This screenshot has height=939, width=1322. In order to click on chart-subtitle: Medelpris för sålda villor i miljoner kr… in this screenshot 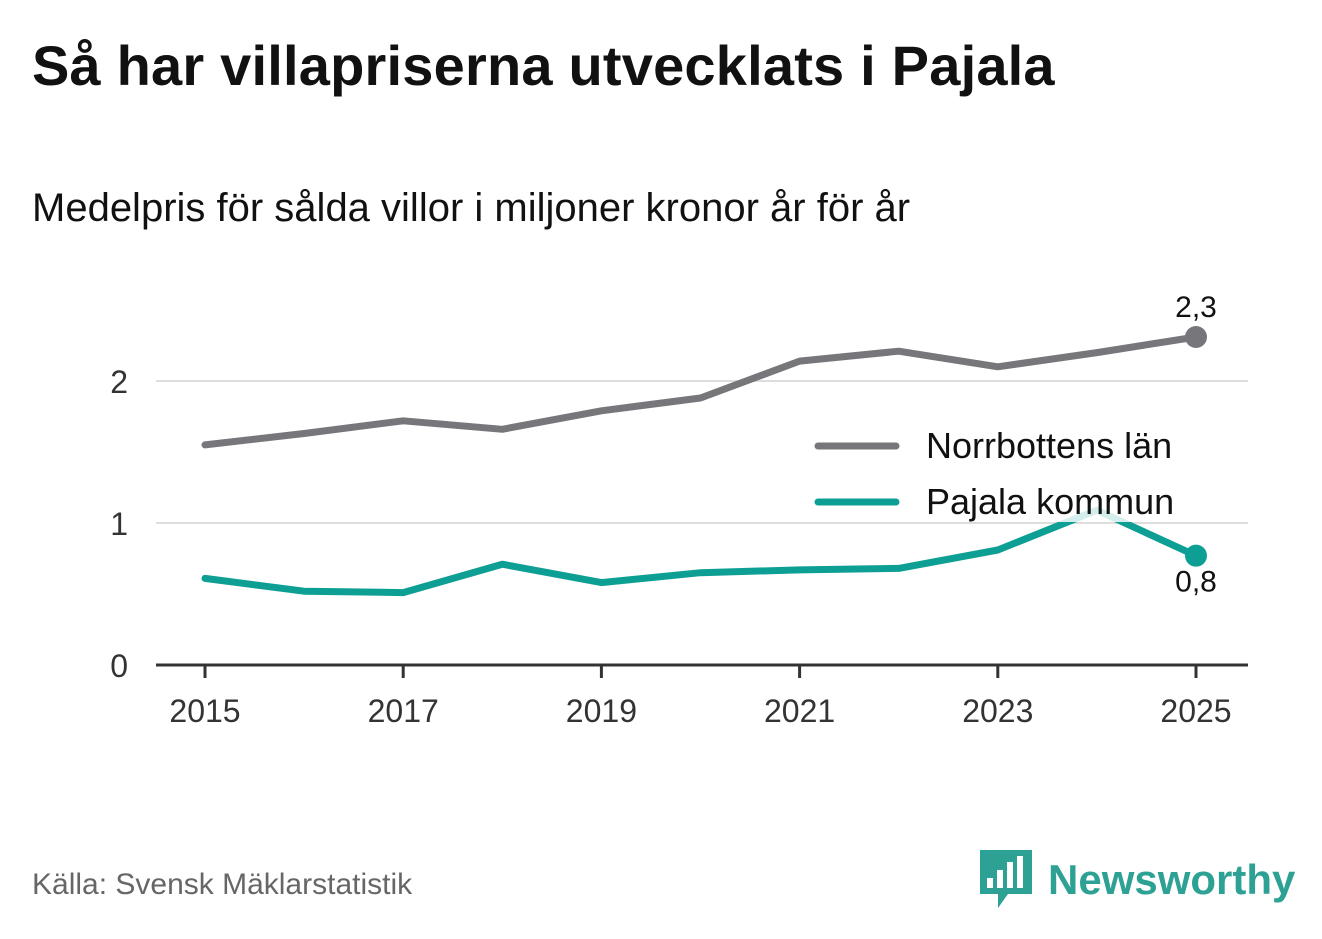, I will do `click(471, 208)`.